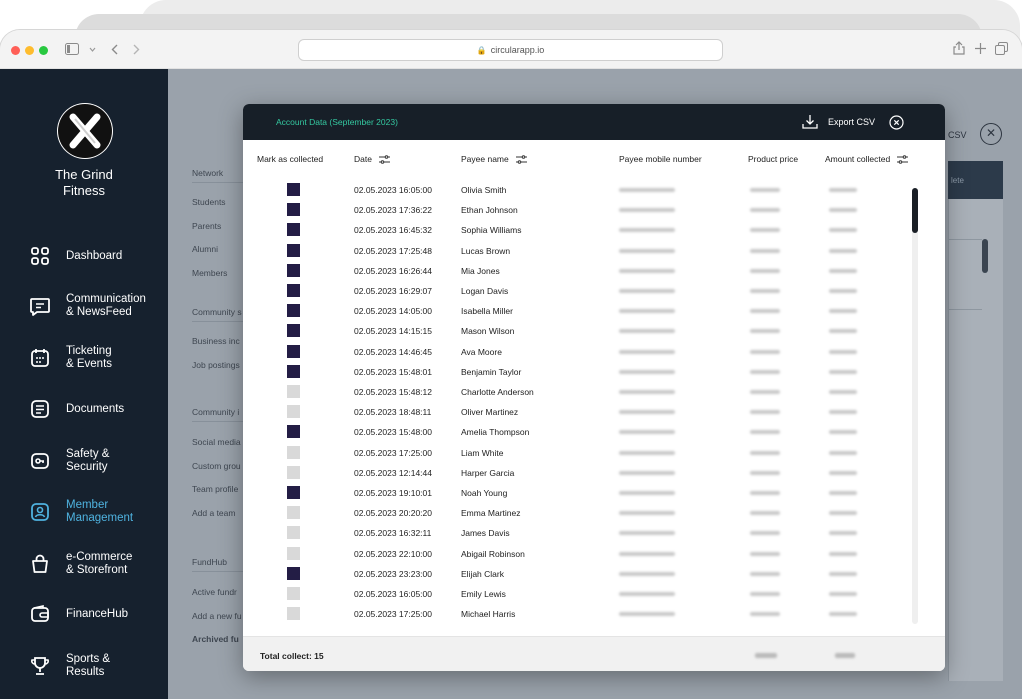 This screenshot has width=1022, height=699. What do you see at coordinates (838, 122) in the screenshot?
I see `export-csv-button: Export CSV` at bounding box center [838, 122].